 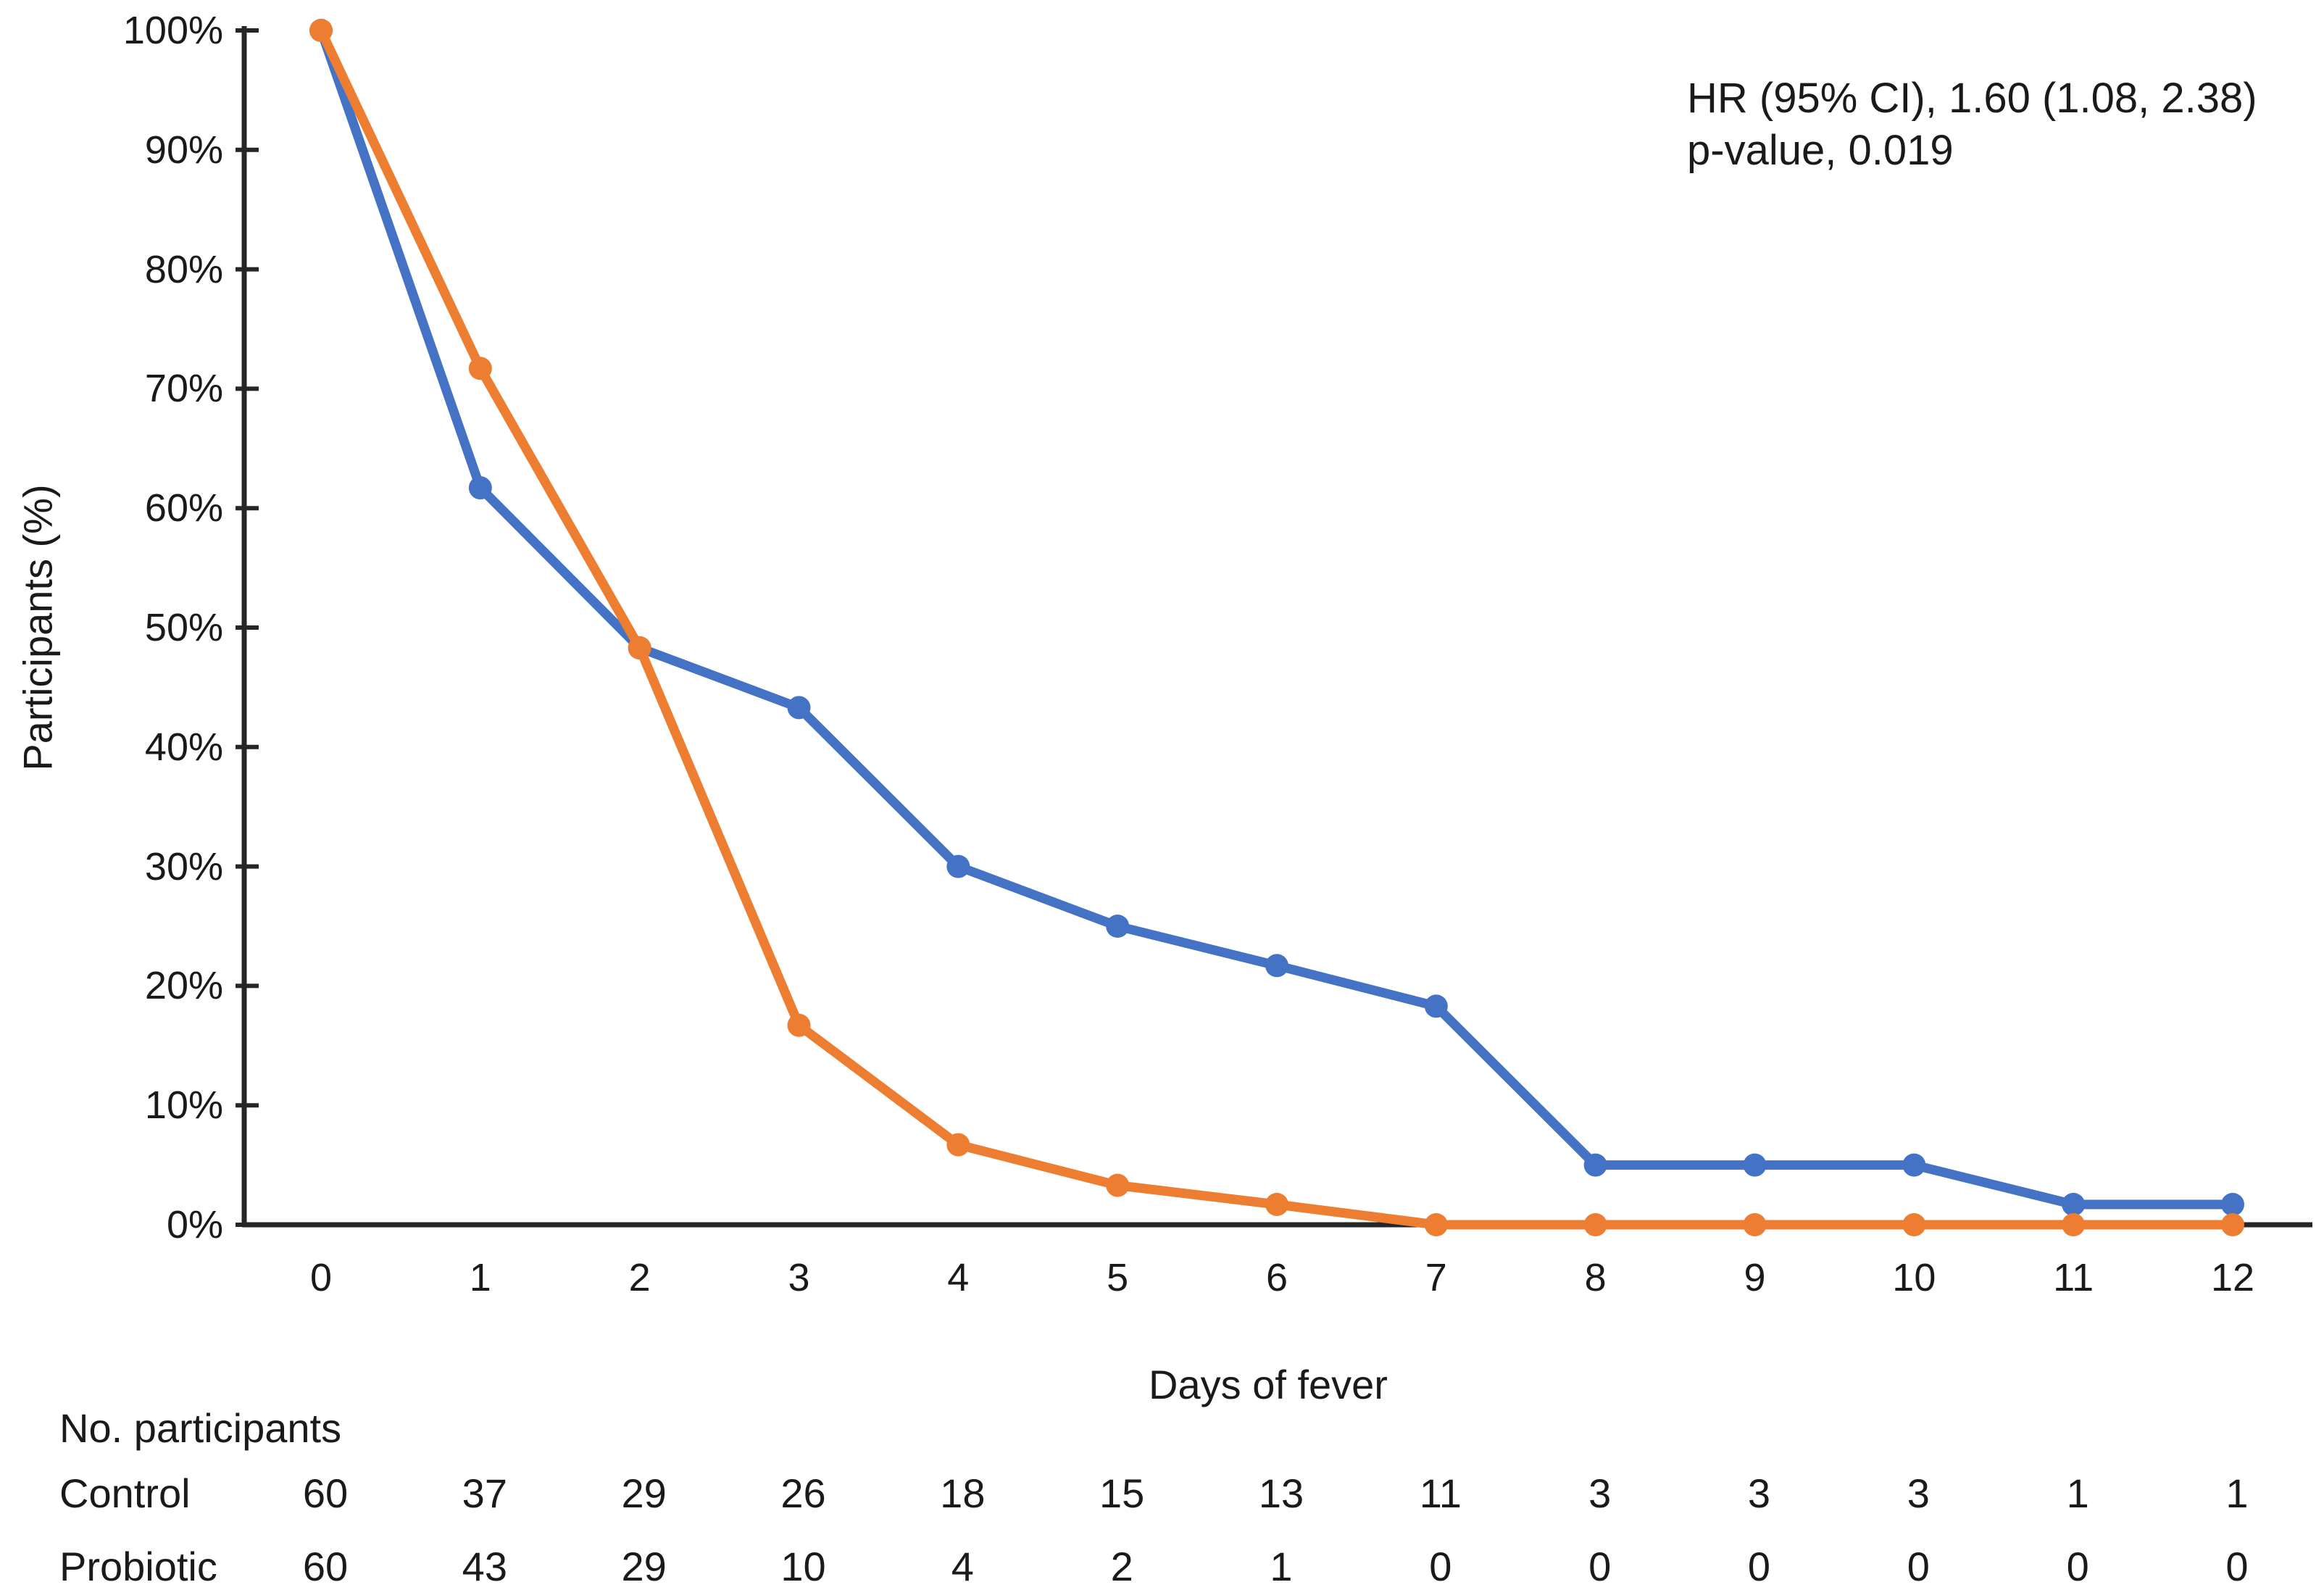 I want to click on risk-count-control: 15, so click(x=1122, y=1493).